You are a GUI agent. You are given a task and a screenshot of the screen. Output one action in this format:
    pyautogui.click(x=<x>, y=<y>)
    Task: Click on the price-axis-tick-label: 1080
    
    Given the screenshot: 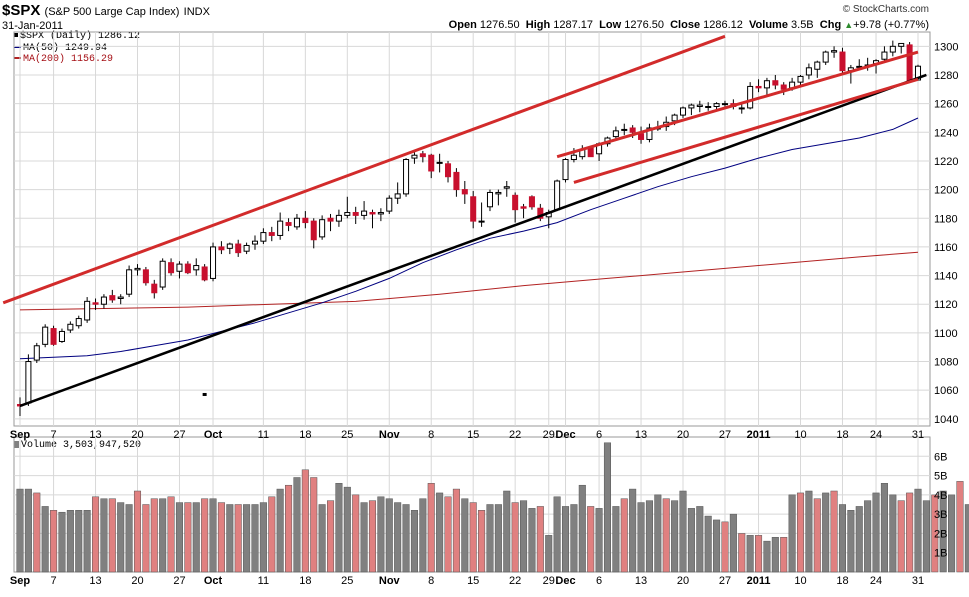 What is the action you would take?
    pyautogui.click(x=946, y=363)
    